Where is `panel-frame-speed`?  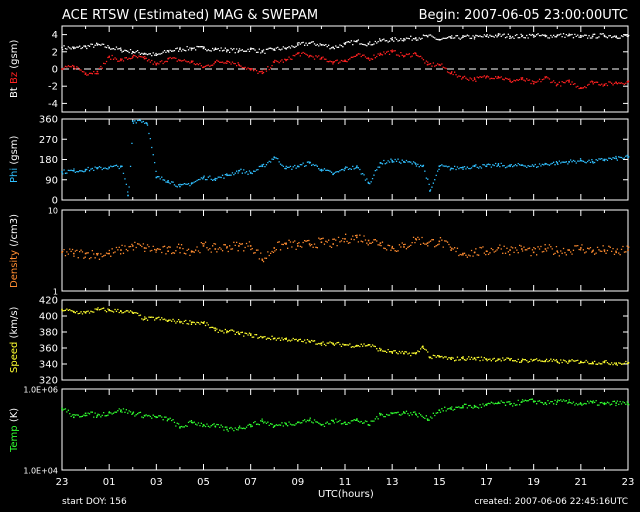 panel-frame-speed is located at coordinates (345, 340).